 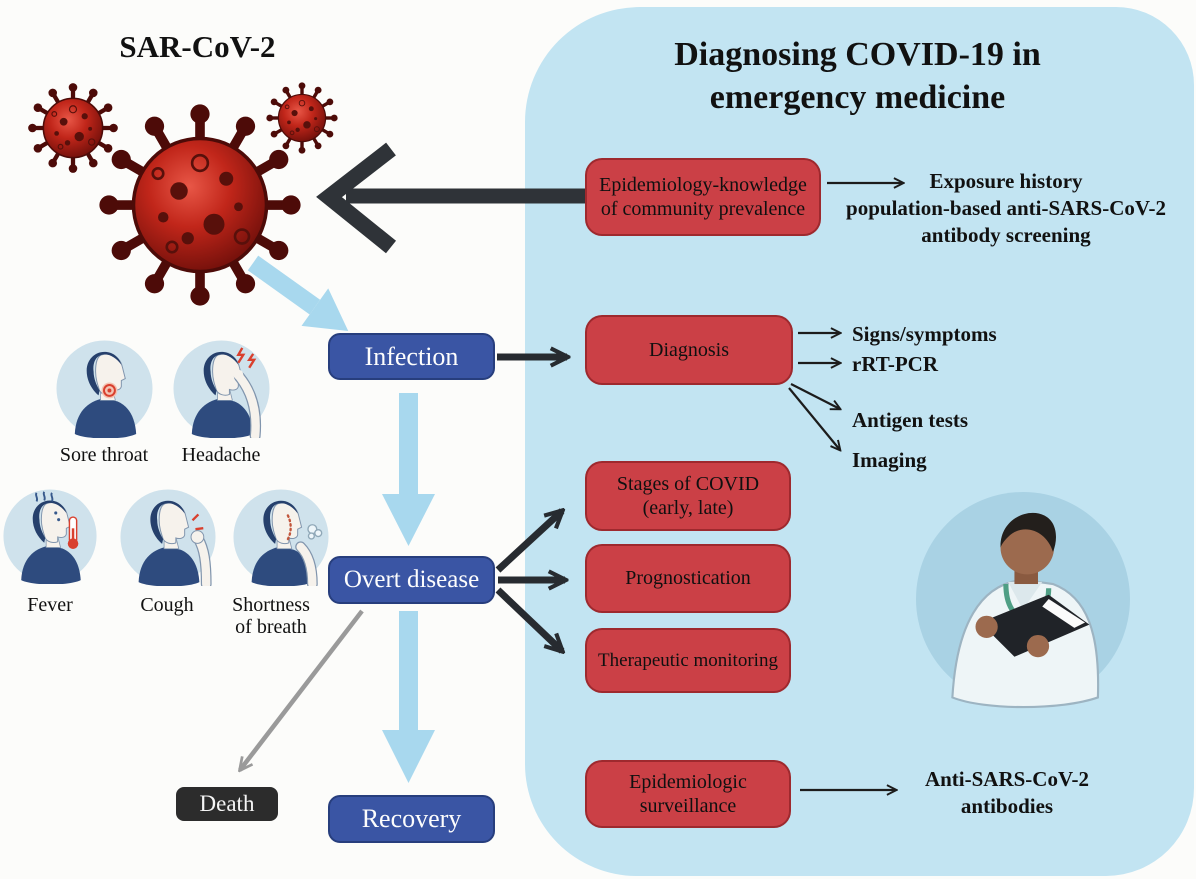 I want to click on stages-box-line2: (early, late), so click(x=688, y=508).